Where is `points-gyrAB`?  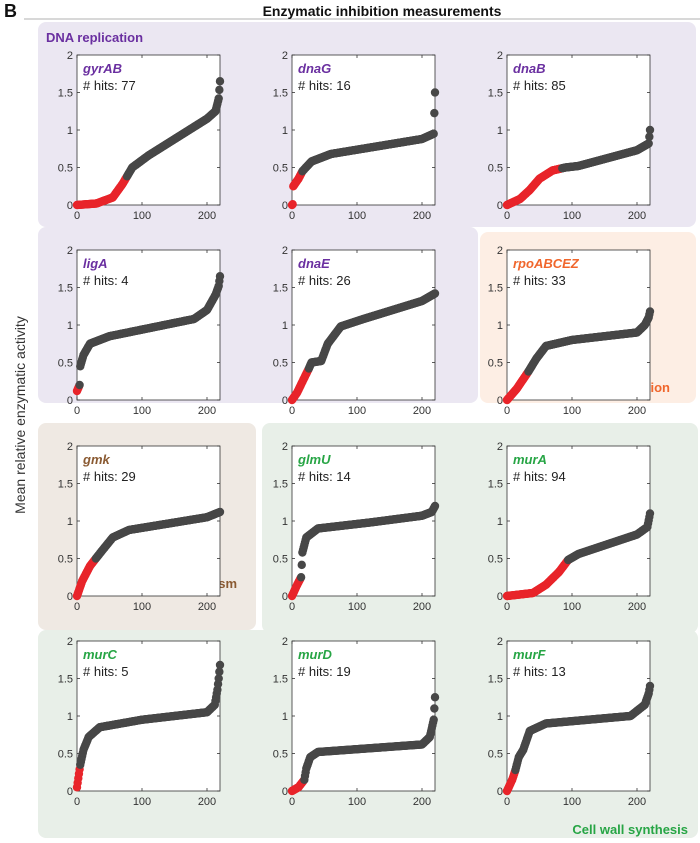
points-gyrAB is located at coordinates (148, 143).